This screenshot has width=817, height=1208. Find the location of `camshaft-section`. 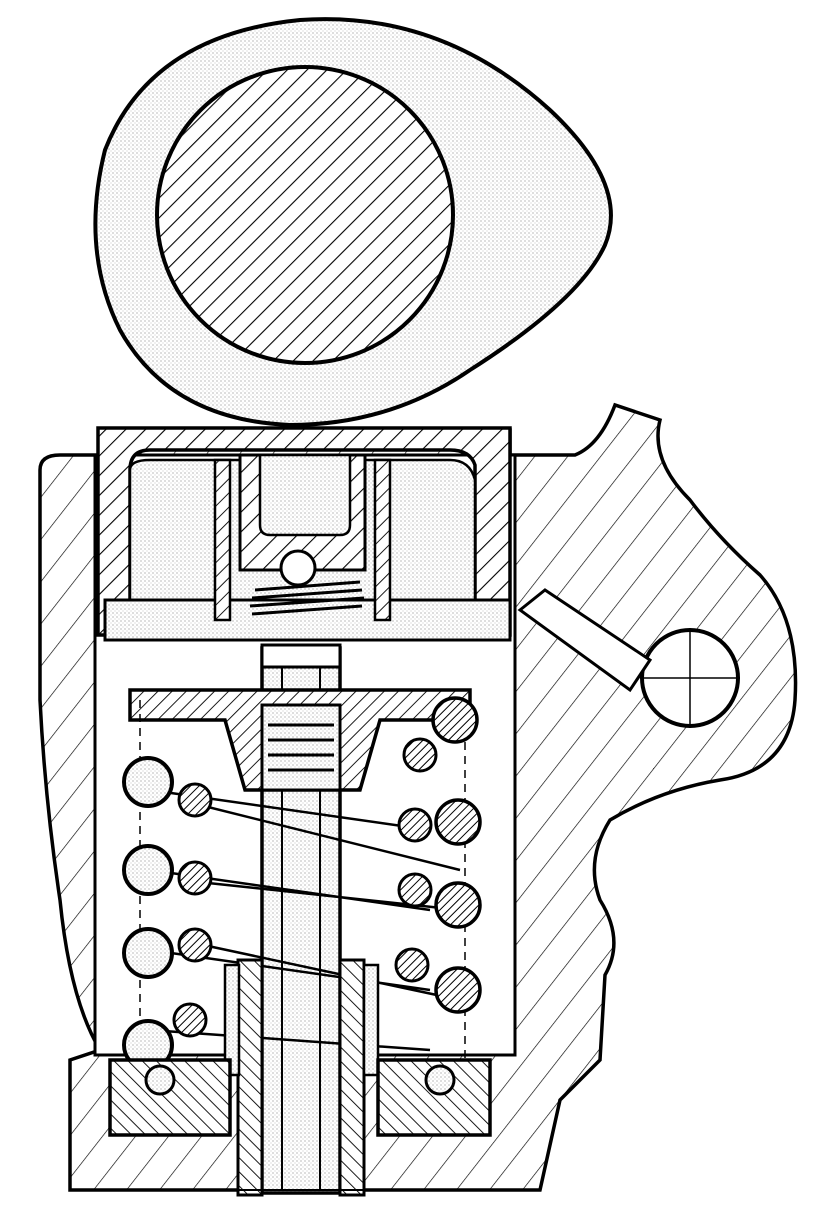

camshaft-section is located at coordinates (305, 215).